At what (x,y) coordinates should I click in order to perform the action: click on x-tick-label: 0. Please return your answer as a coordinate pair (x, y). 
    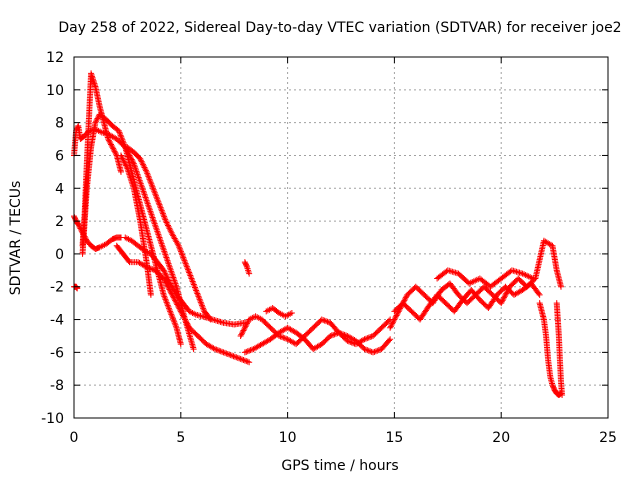
    Looking at the image, I should click on (74, 438).